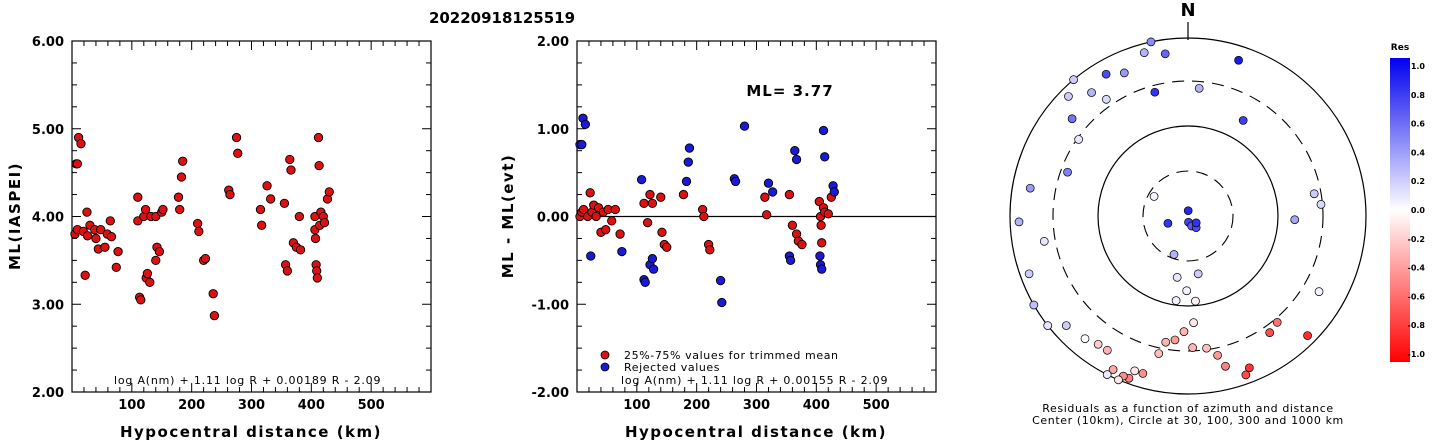 Image resolution: width=1437 pixels, height=441 pixels. I want to click on colorbar-tick-label: 0.0, so click(1418, 210).